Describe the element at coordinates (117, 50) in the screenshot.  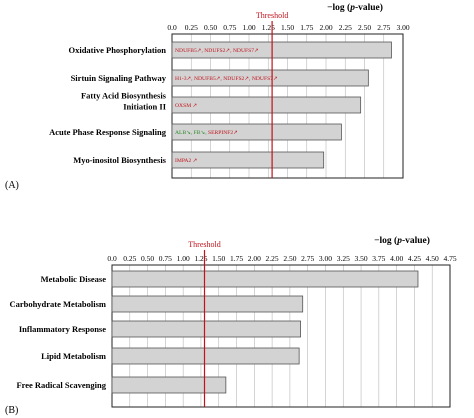
I see `category-label: Oxidative Phosphorylation` at that location.